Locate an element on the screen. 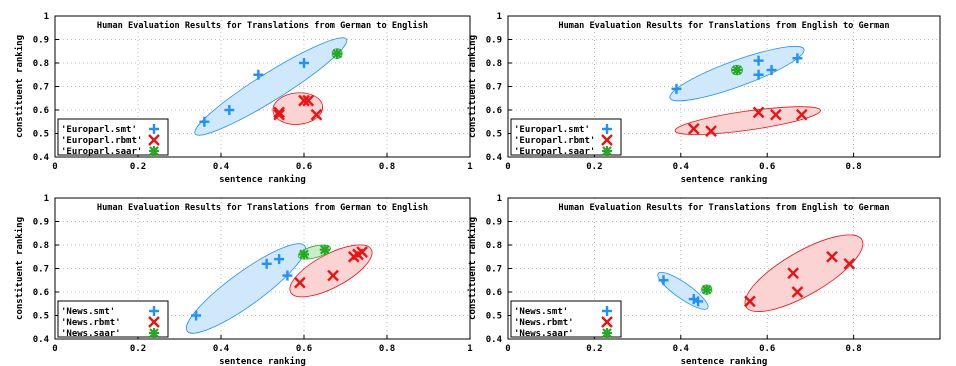 The height and width of the screenshot is (366, 956). x-tick-label: 1 is located at coordinates (469, 349).